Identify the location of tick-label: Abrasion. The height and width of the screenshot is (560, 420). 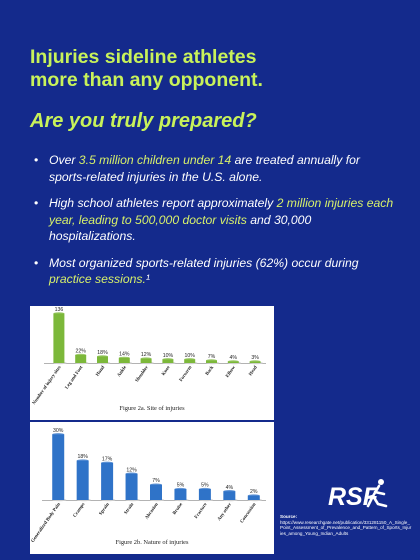
(152, 511).